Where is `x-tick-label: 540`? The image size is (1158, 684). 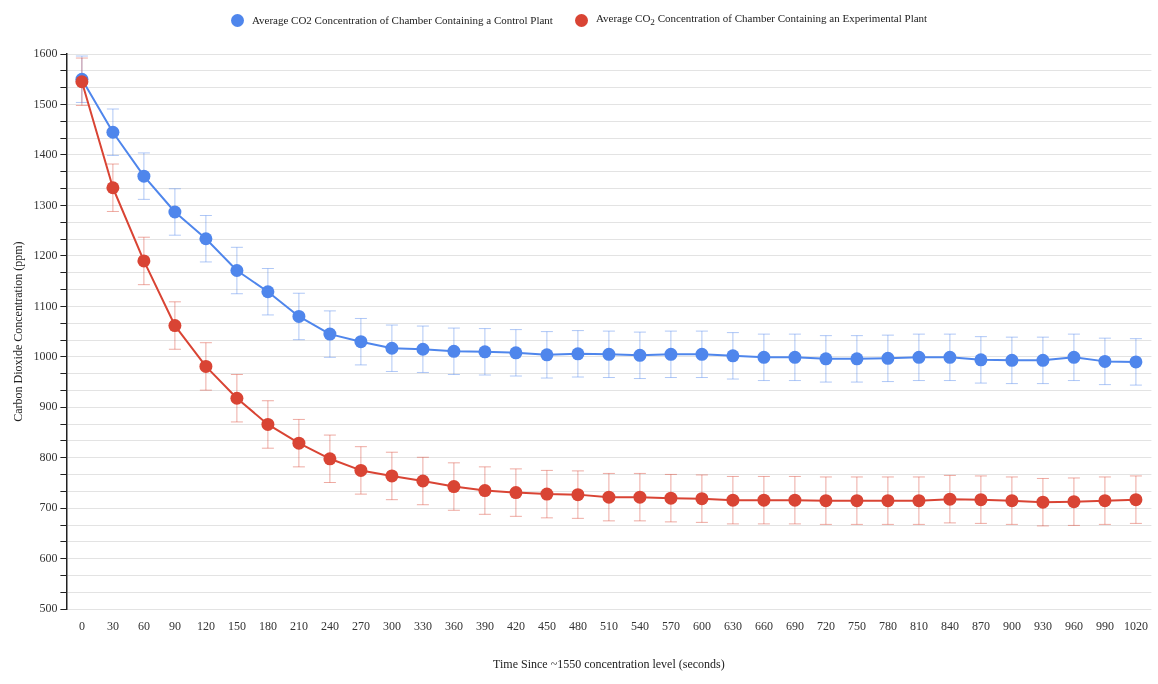 x-tick-label: 540 is located at coordinates (639, 625).